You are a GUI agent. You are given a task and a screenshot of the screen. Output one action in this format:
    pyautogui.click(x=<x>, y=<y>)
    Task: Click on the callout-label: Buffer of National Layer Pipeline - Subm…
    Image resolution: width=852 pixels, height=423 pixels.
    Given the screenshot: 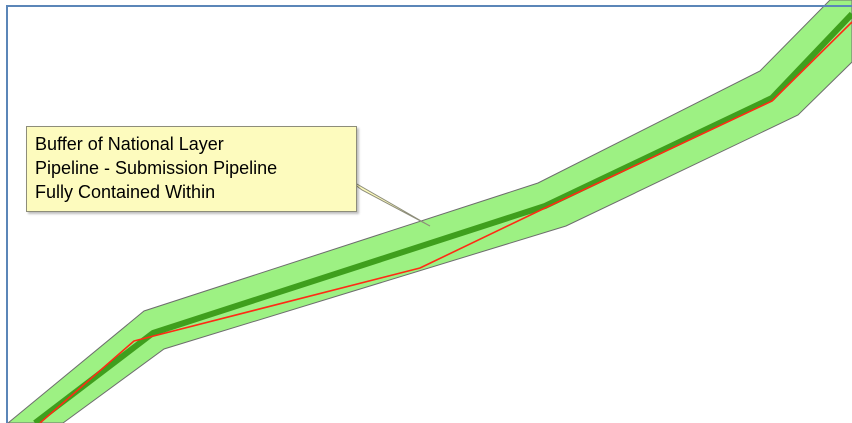 What is the action you would take?
    pyautogui.click(x=191, y=169)
    